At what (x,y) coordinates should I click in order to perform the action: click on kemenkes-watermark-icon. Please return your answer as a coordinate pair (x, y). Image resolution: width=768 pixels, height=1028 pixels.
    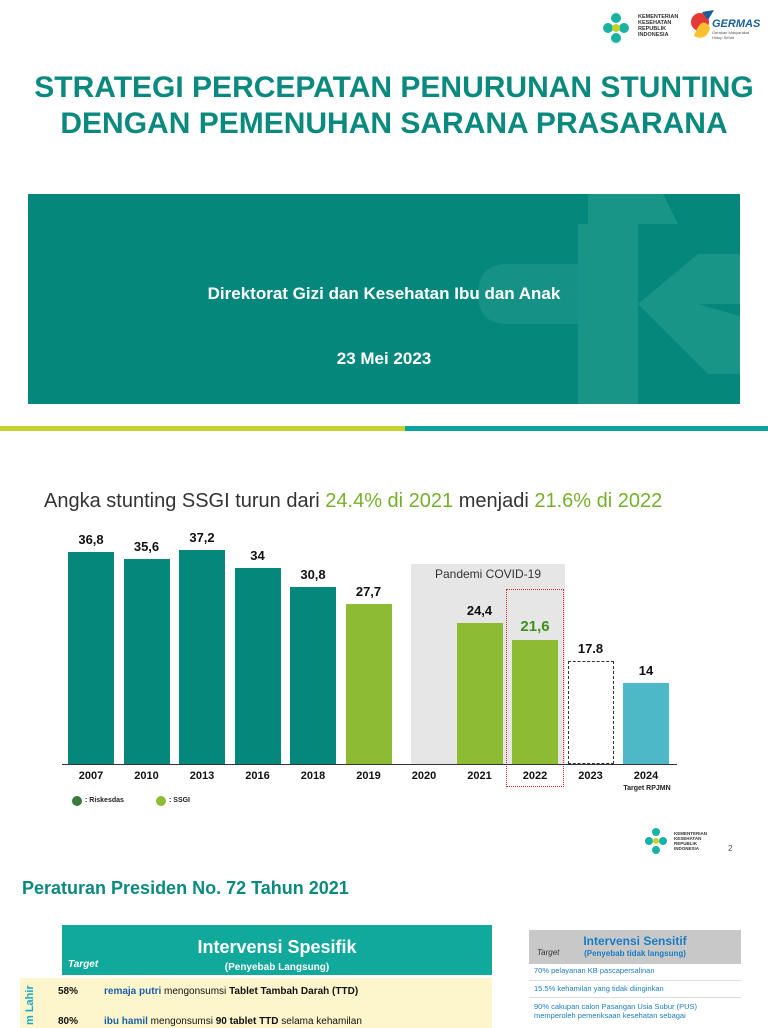
    Looking at the image, I should click on (609, 299).